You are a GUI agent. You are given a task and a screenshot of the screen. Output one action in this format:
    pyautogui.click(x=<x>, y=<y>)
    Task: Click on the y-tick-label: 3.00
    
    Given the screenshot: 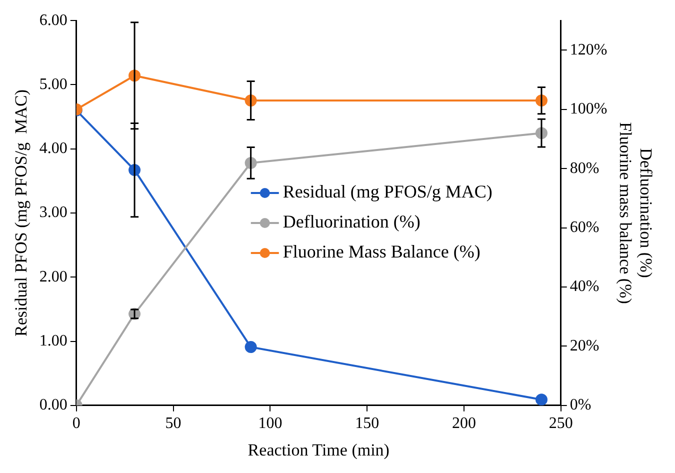 What is the action you would take?
    pyautogui.click(x=53, y=213)
    